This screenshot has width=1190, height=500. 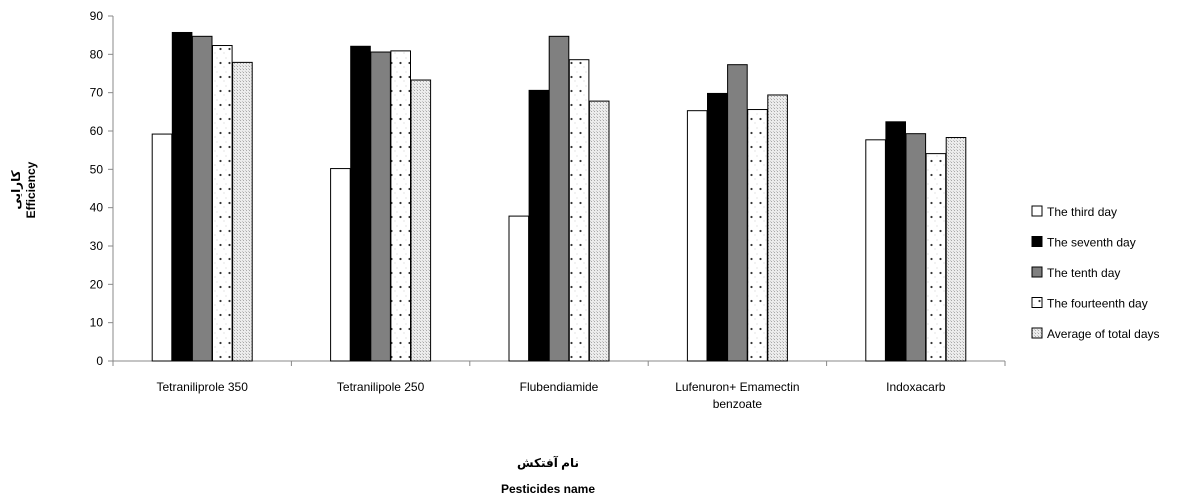 I want to click on y-tick-label: 60, so click(x=97, y=131).